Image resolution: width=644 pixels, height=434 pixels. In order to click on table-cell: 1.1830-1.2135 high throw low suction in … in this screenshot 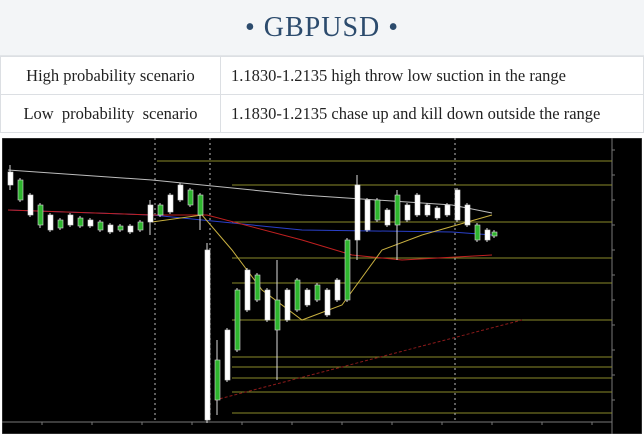, I will do `click(432, 75)`.